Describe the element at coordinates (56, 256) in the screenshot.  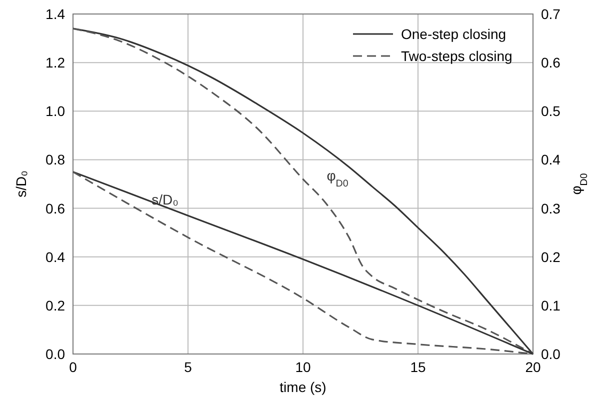
I see `y-tick-label: 0.4` at that location.